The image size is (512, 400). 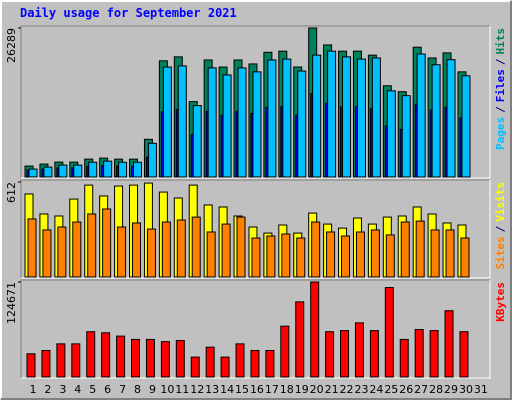 I want to click on legend-entry: Pages, so click(x=500, y=133).